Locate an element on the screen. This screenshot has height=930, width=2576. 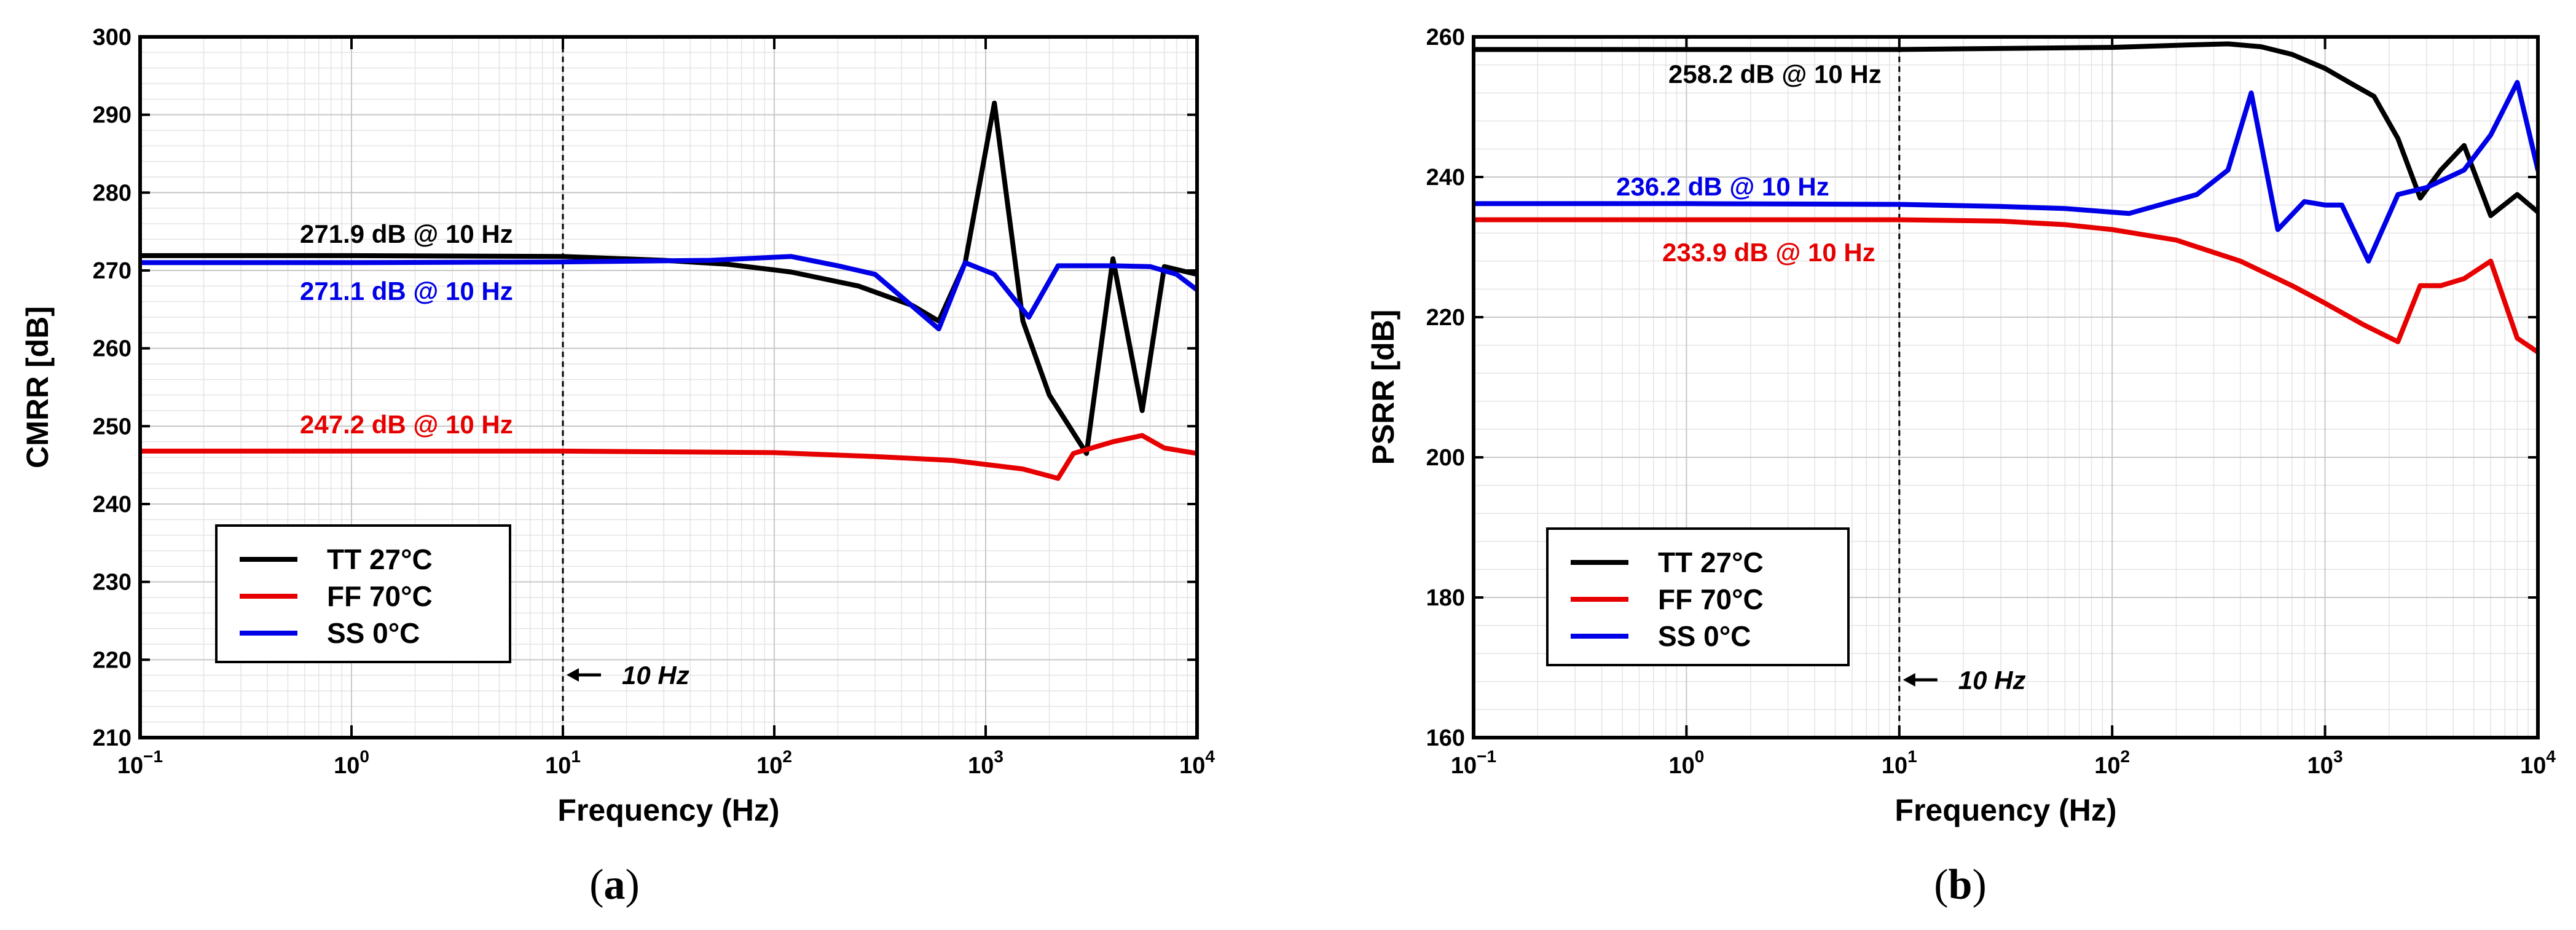
panel-label: (b) is located at coordinates (1960, 884).